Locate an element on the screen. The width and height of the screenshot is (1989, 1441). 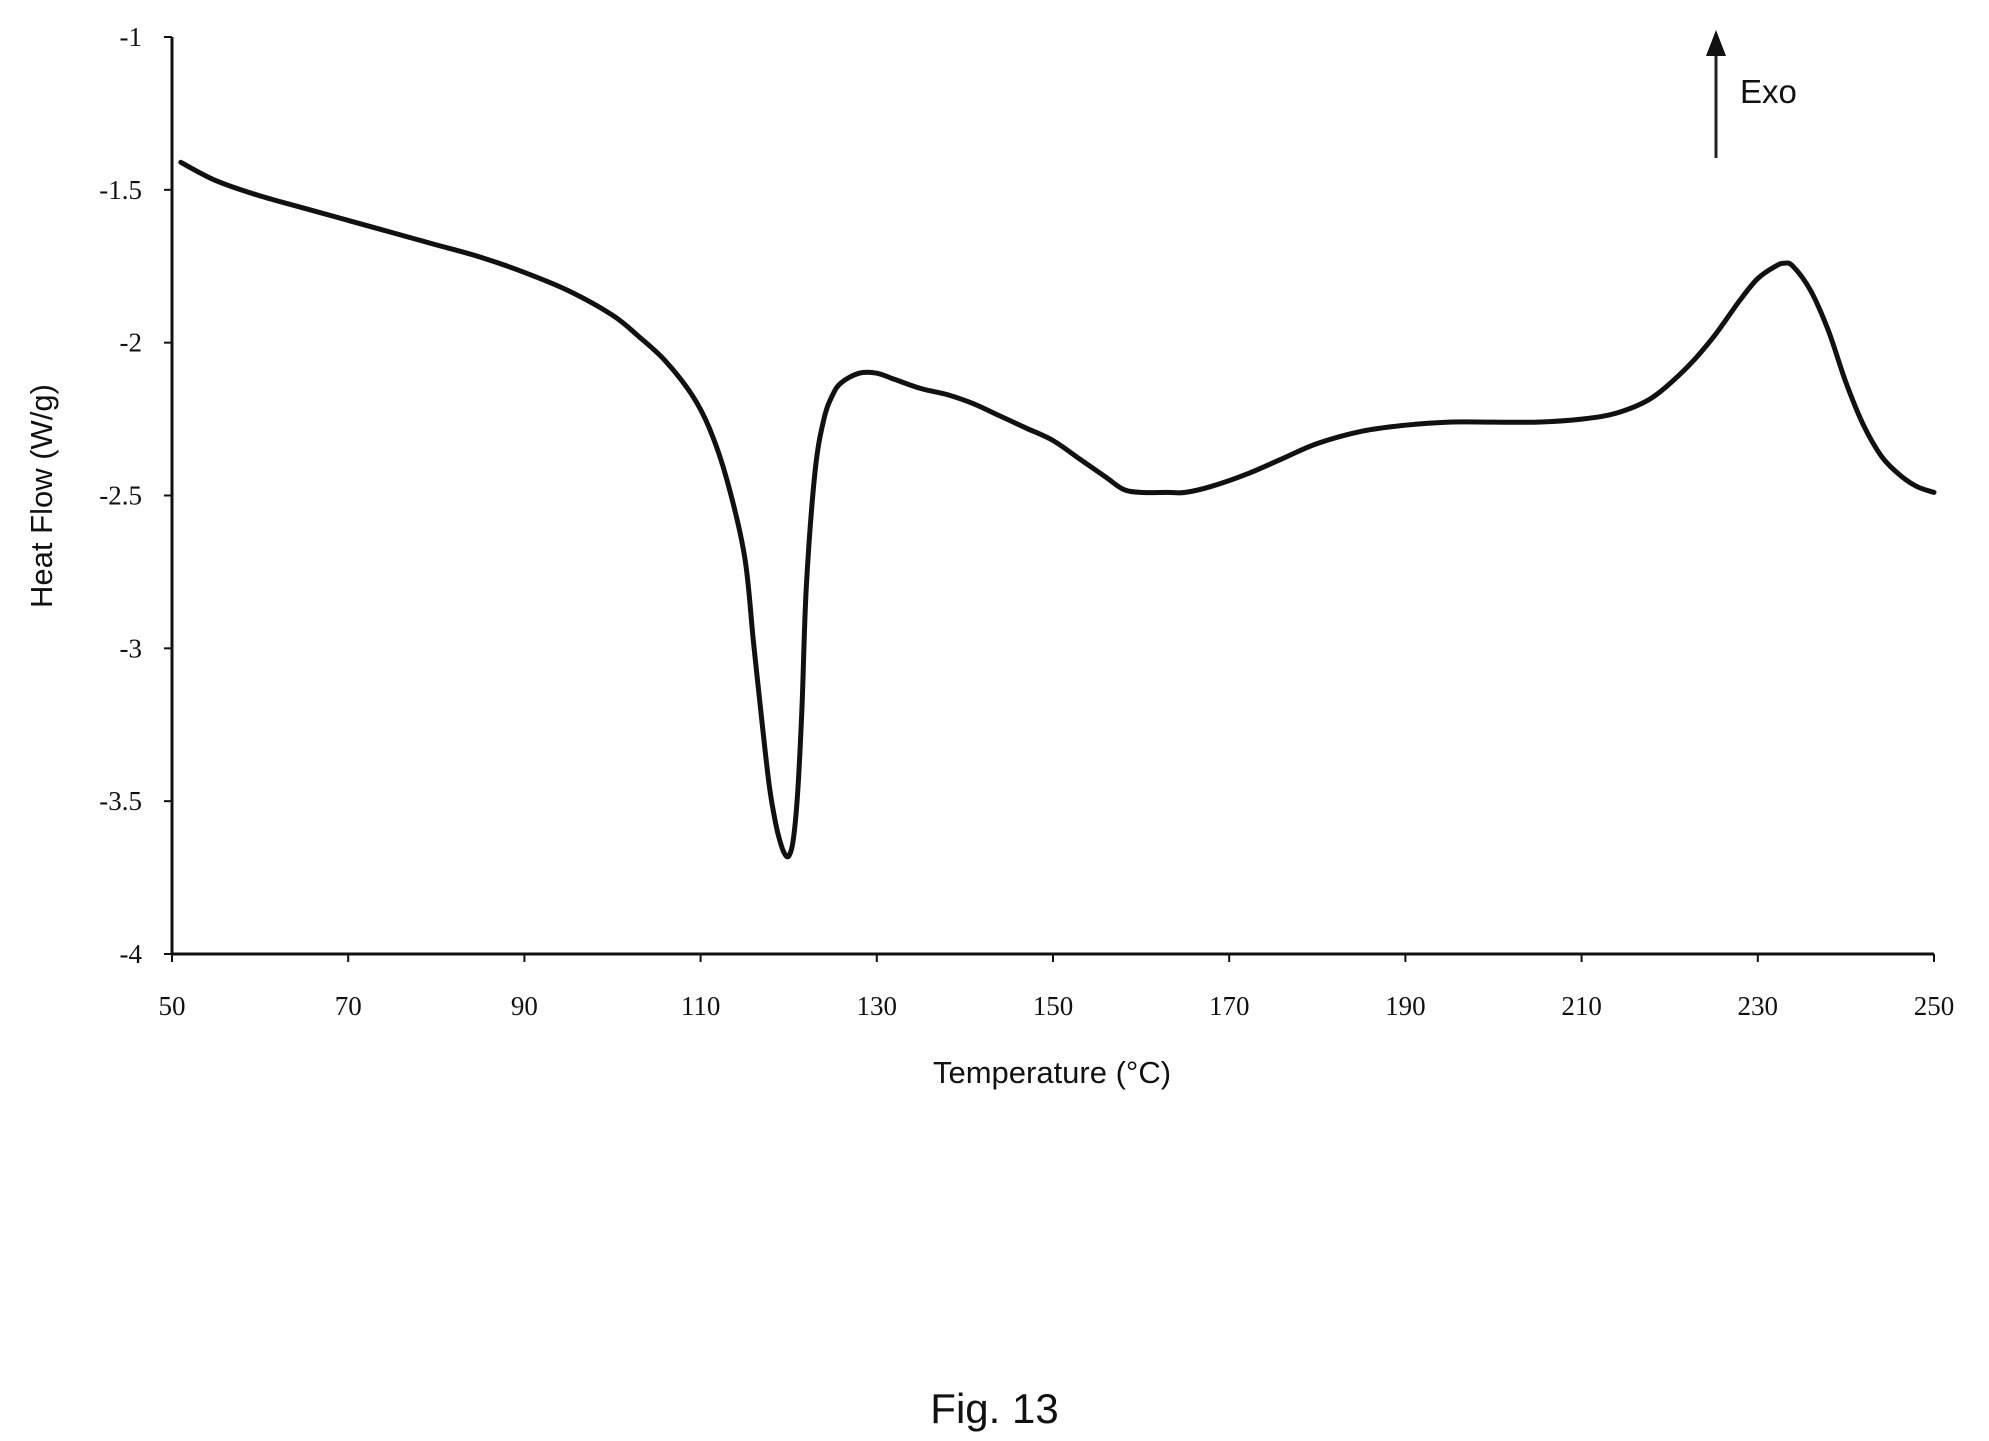
y-tick-label: -3.5 is located at coordinates (120, 801).